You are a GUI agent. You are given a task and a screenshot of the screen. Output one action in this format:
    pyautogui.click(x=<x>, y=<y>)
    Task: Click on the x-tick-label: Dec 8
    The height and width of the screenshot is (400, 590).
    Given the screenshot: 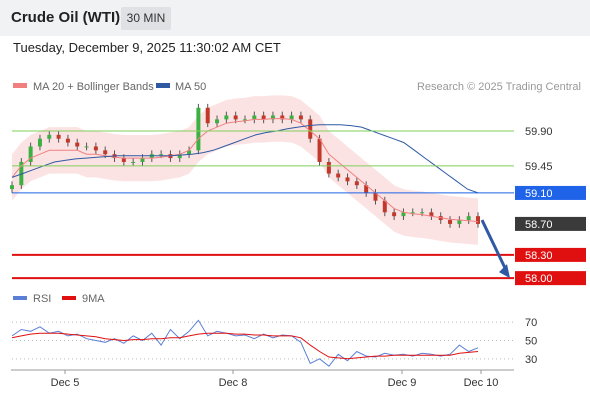 What is the action you would take?
    pyautogui.click(x=233, y=383)
    